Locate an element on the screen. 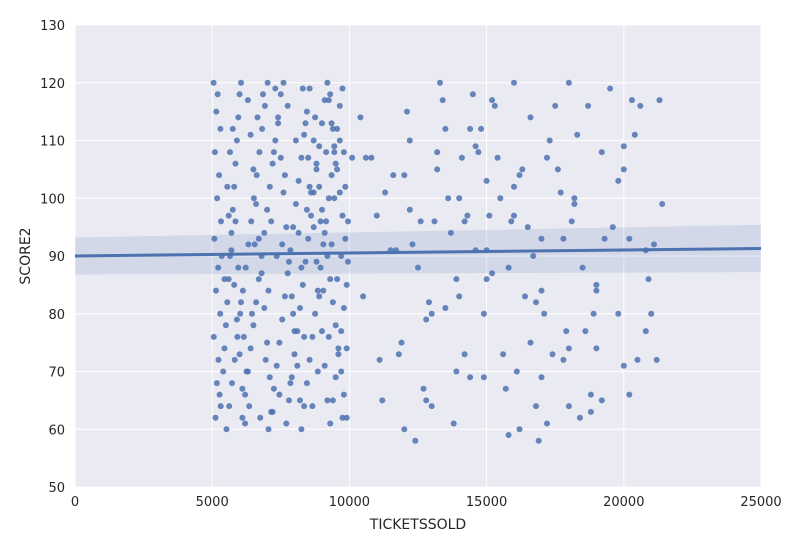 This screenshot has height=550, width=800. y-tick-label-1: 60 is located at coordinates (56, 430).